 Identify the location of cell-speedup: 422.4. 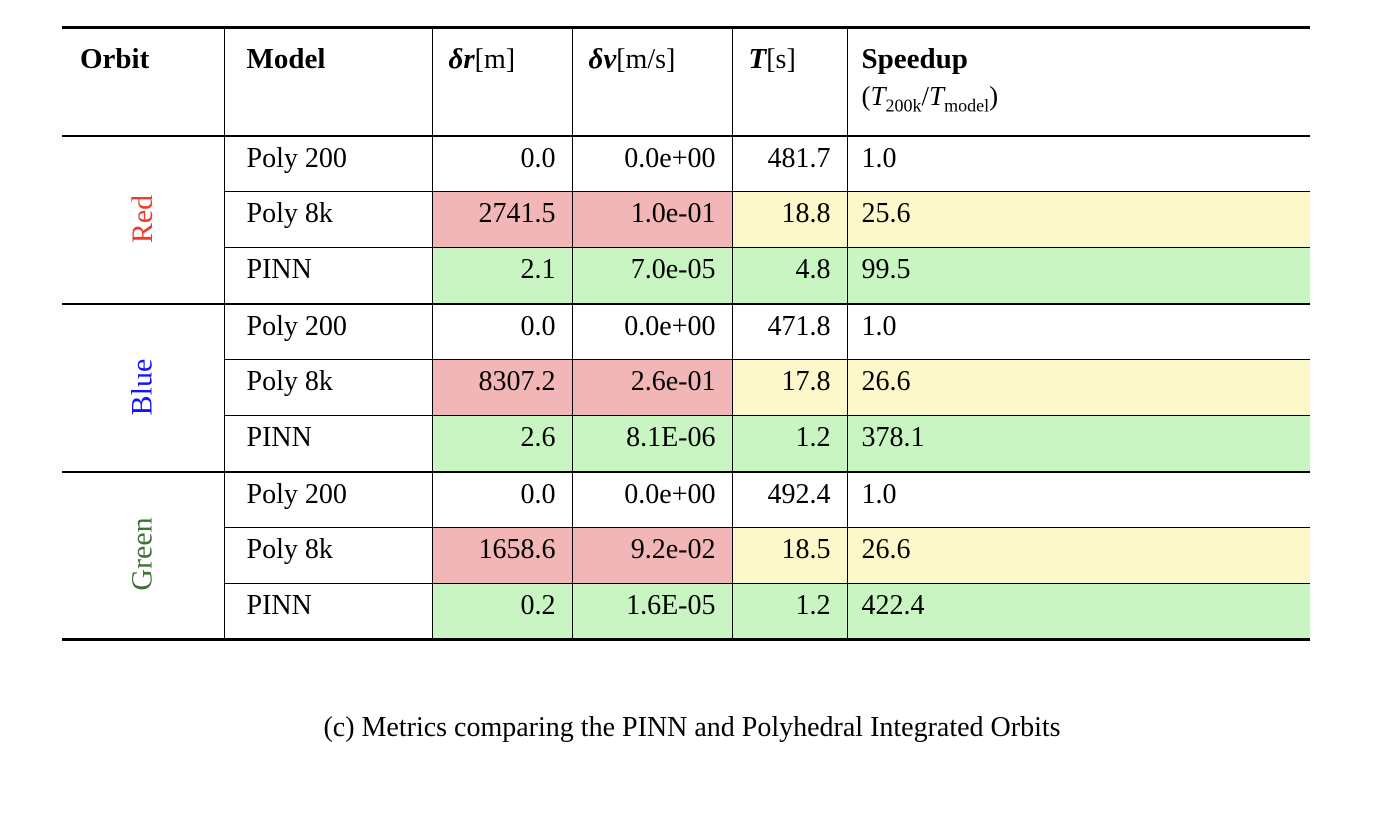
(1078, 611).